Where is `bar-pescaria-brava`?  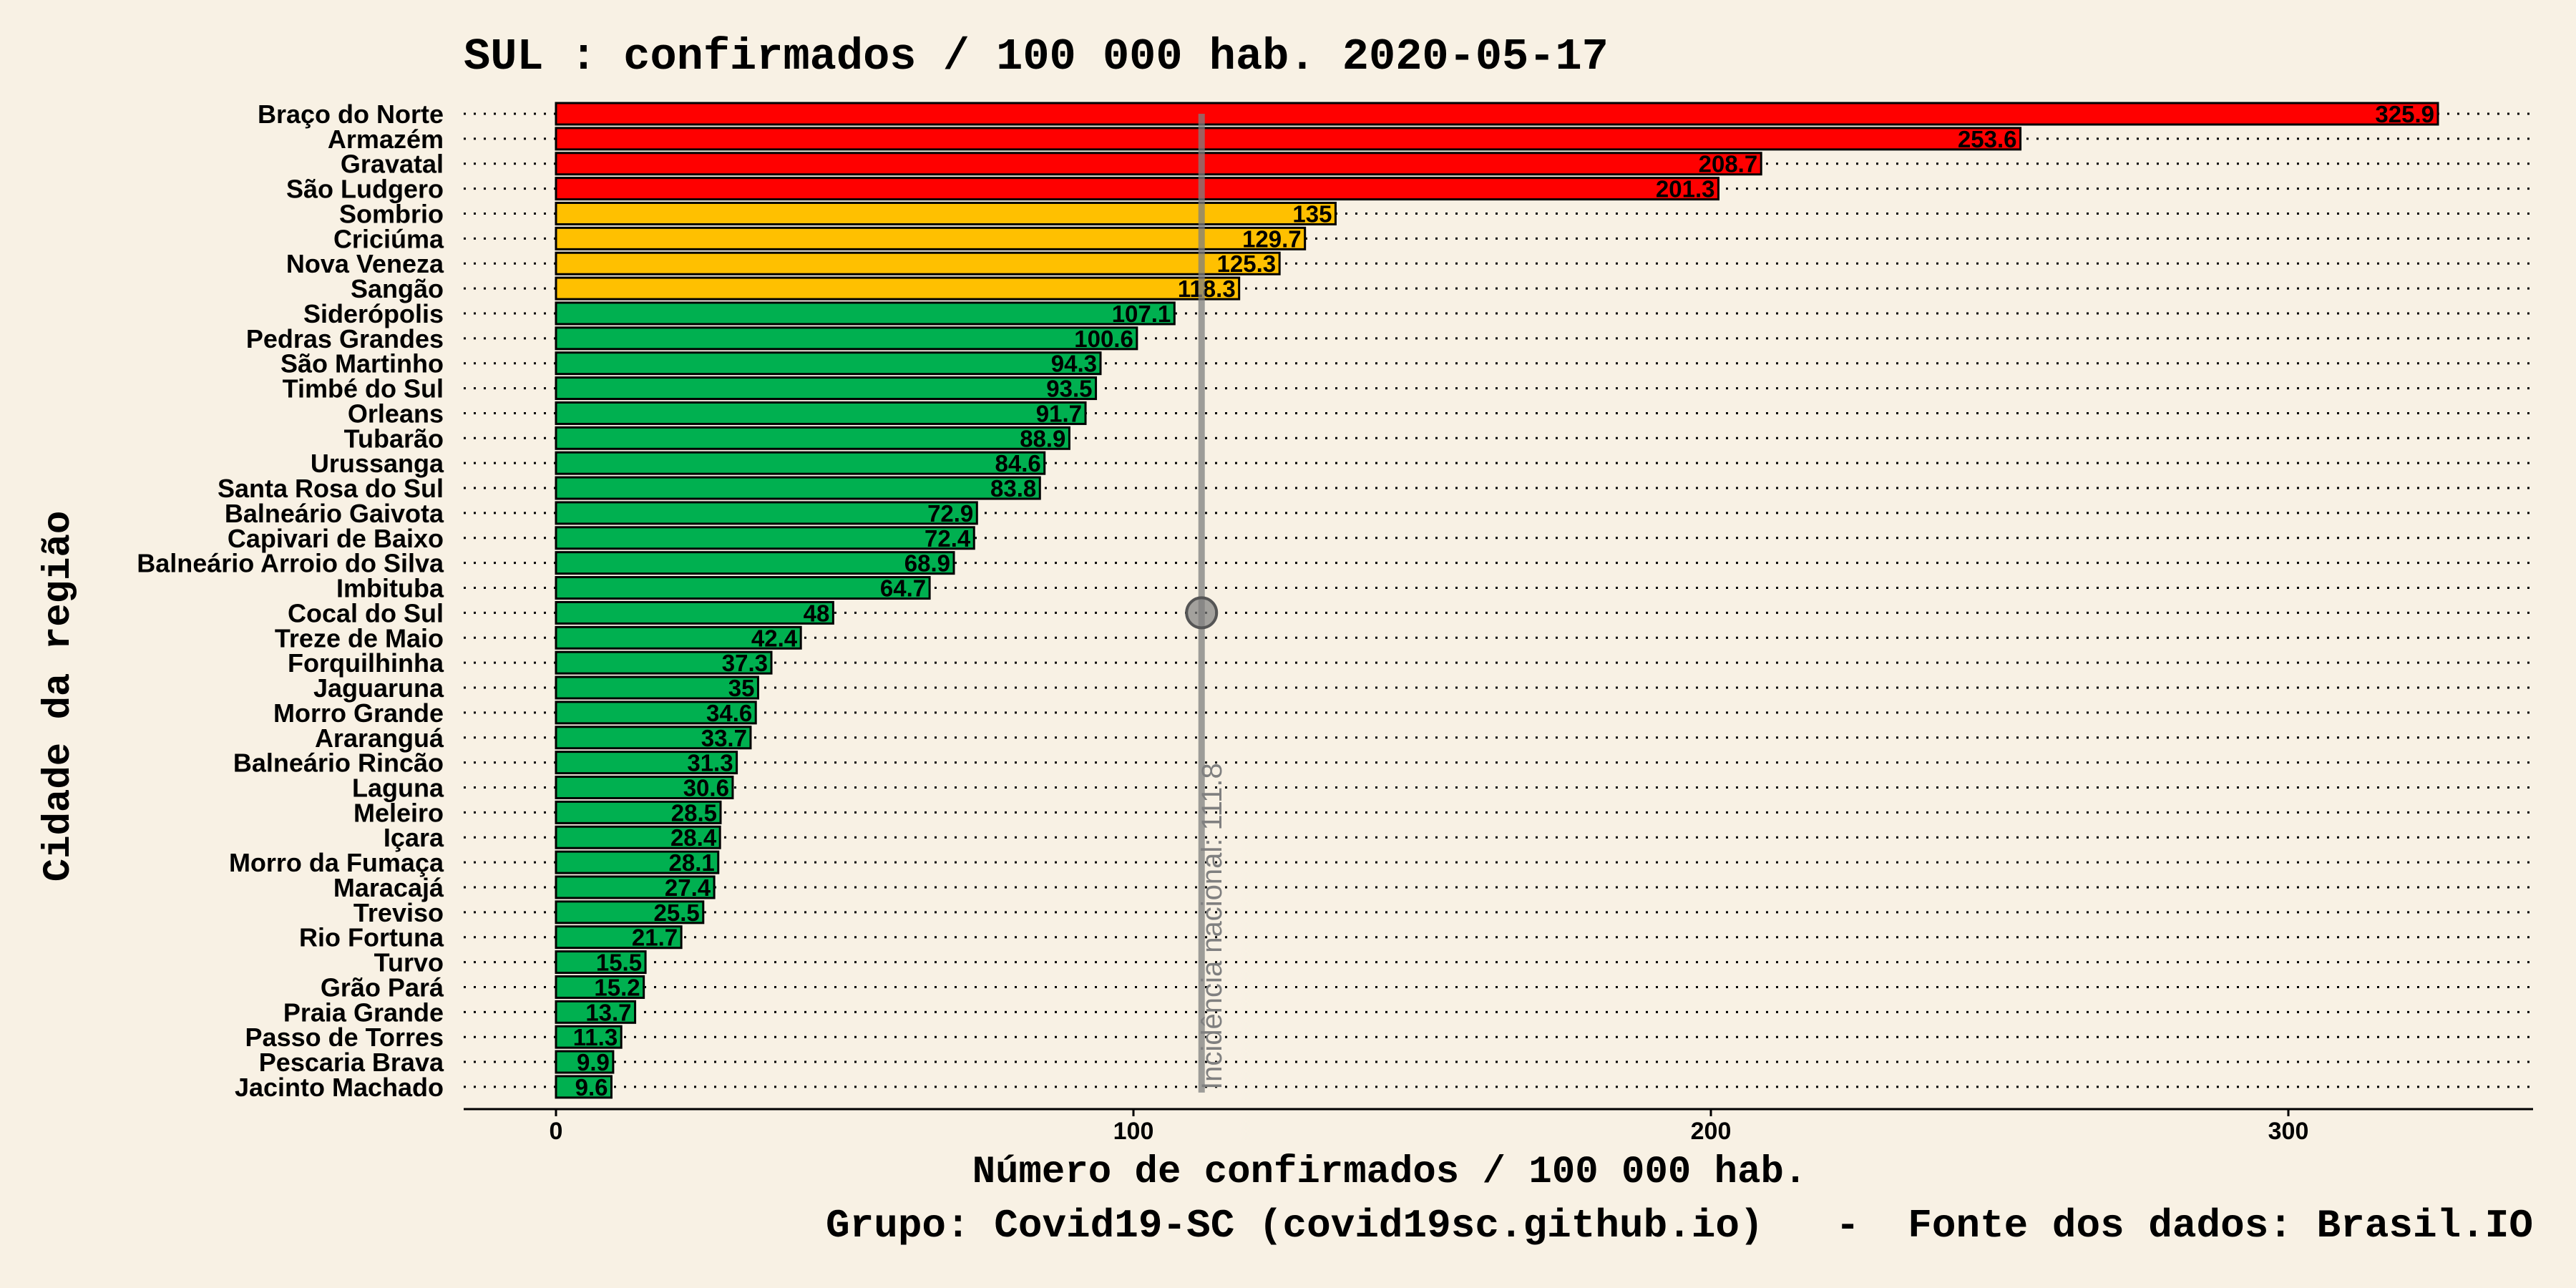 bar-pescaria-brava is located at coordinates (585, 1062).